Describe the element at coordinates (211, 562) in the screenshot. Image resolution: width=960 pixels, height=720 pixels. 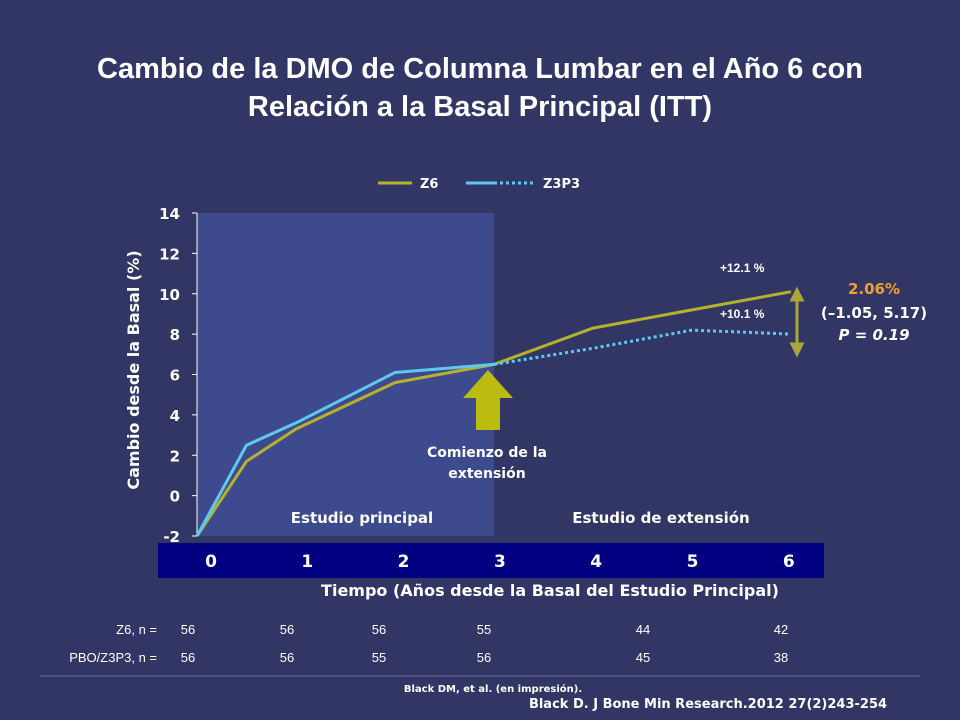
I see `x-tick-label: 0` at that location.